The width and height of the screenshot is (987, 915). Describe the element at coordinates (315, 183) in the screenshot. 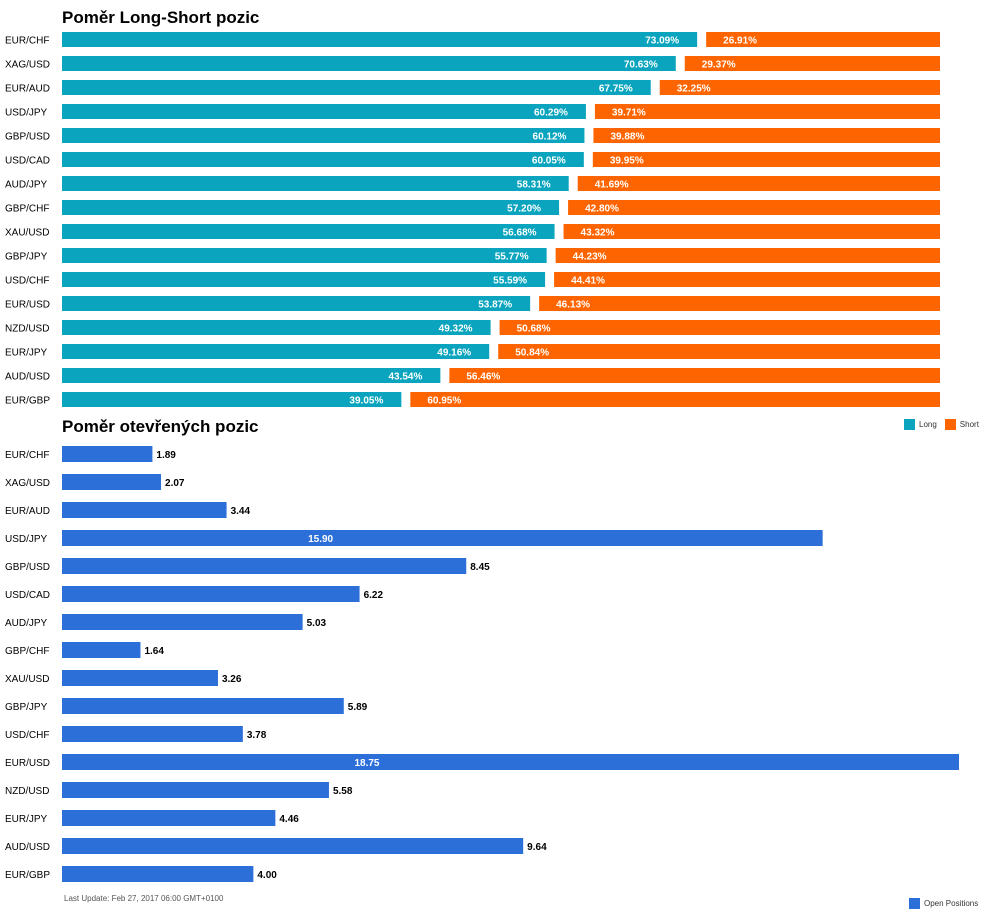

I see `long-bar-aud-jpy` at that location.